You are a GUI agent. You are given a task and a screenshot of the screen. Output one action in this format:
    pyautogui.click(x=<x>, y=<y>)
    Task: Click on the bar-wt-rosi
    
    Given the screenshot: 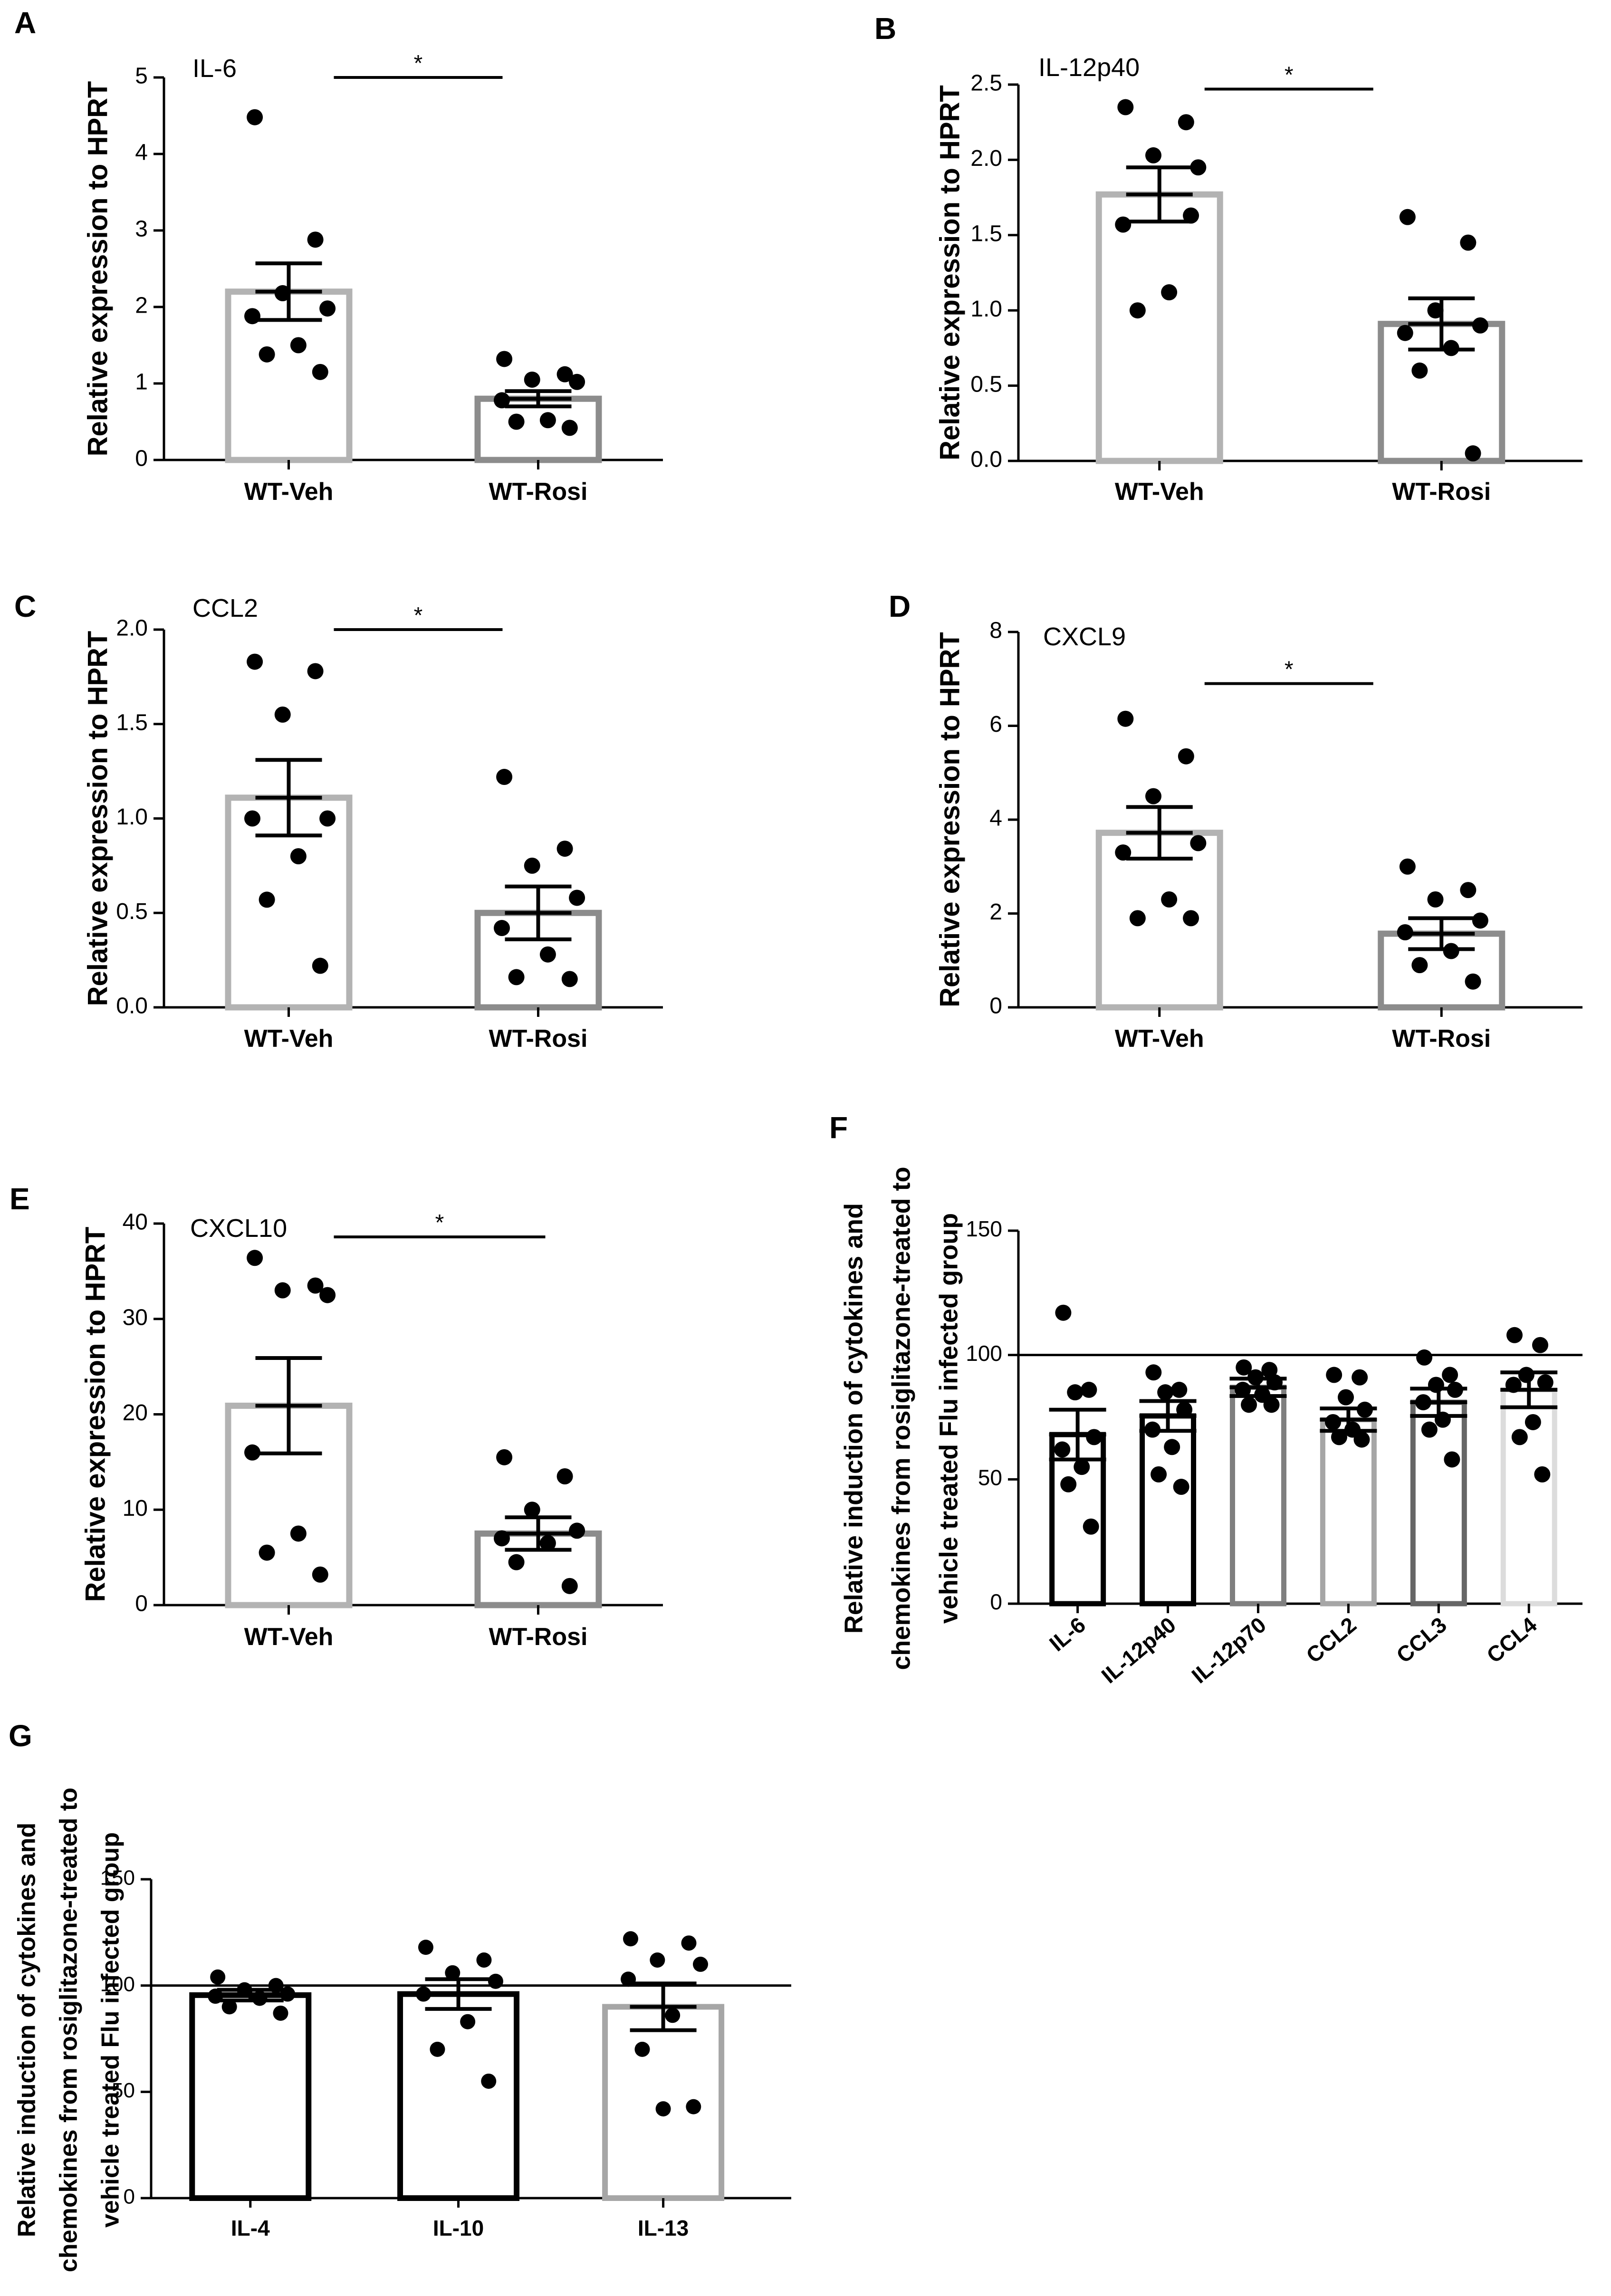 What is the action you would take?
    pyautogui.click(x=538, y=429)
    